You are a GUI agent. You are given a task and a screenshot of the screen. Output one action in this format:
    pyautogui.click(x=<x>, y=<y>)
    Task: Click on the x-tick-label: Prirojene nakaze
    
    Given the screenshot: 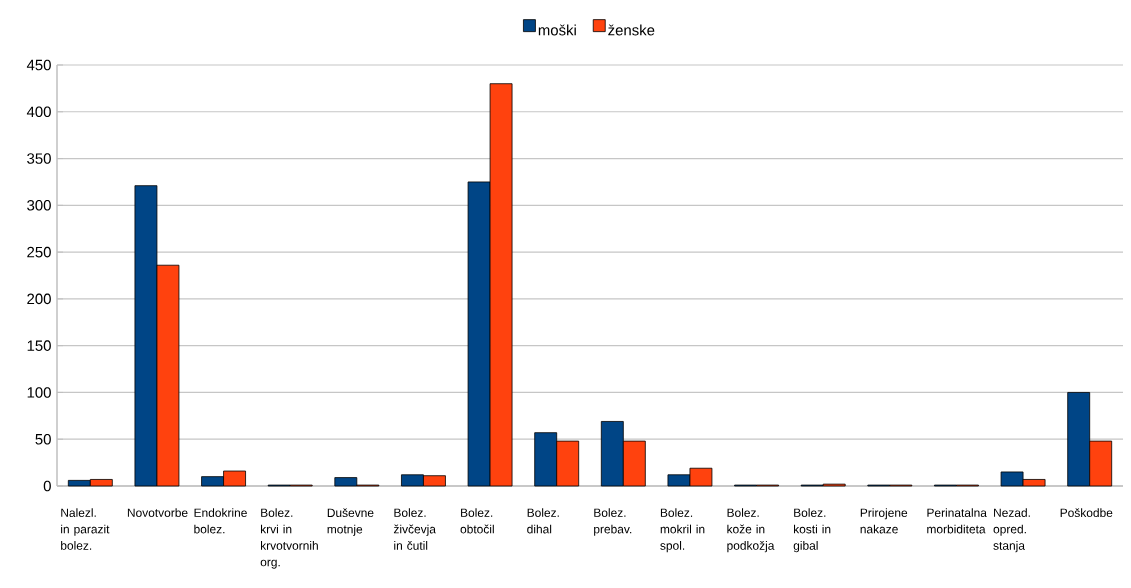 What is the action you would take?
    pyautogui.click(x=884, y=521)
    